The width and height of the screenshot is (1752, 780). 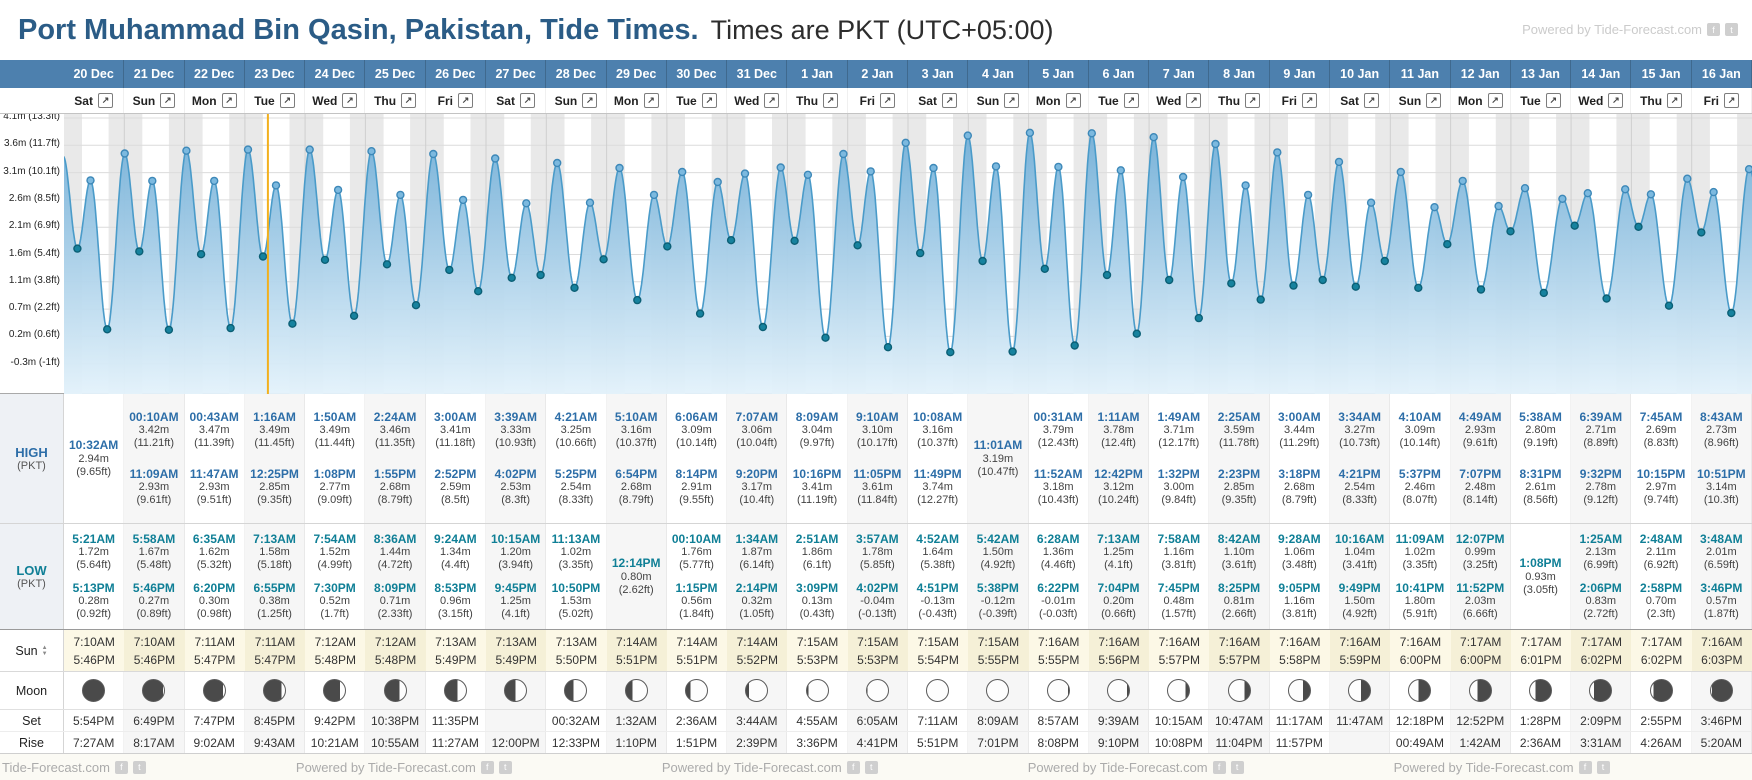 I want to click on high-tide-entry-height-m: 3.10m, so click(x=877, y=430).